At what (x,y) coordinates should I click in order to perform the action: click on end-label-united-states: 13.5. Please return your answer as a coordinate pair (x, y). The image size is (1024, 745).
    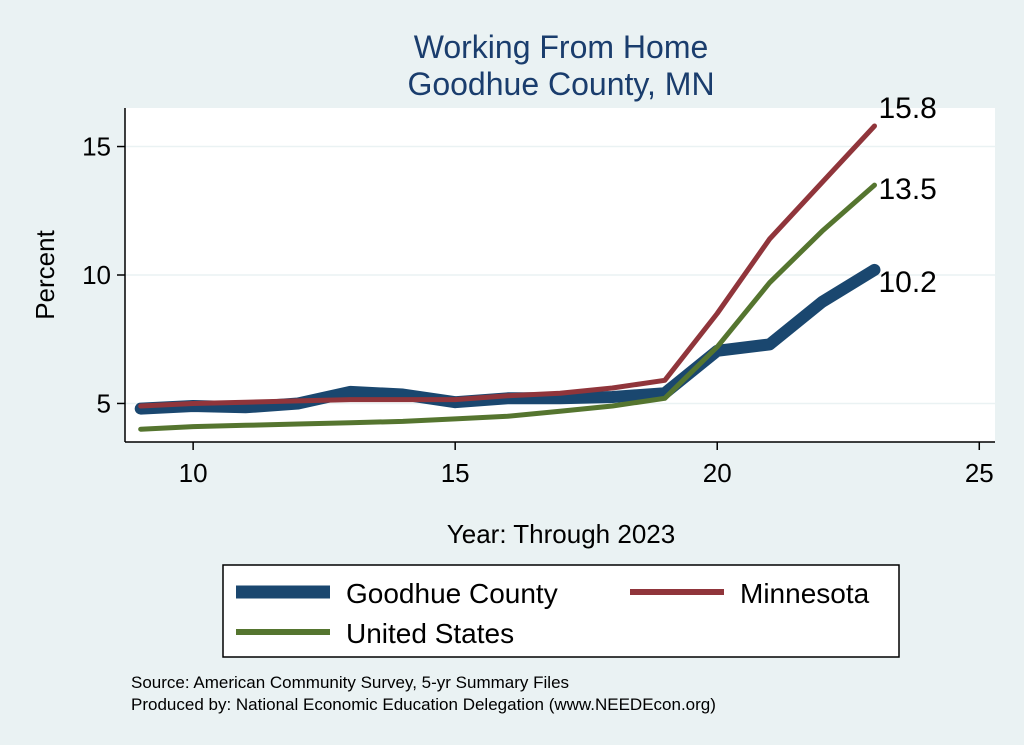
    Looking at the image, I should click on (907, 189).